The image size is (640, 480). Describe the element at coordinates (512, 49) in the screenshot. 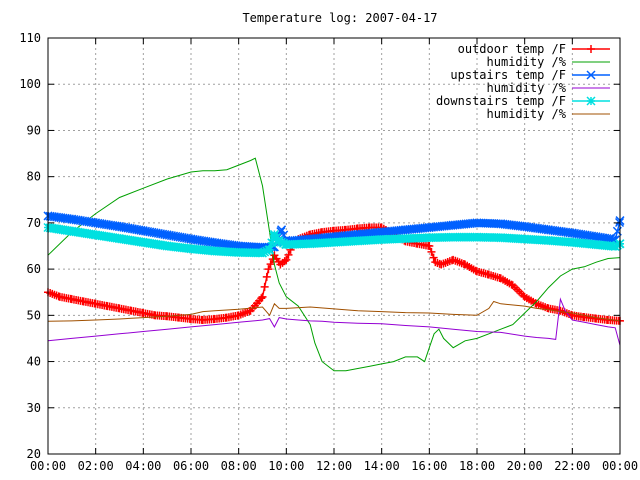

I see `legend-label: outdoor temp /F` at that location.